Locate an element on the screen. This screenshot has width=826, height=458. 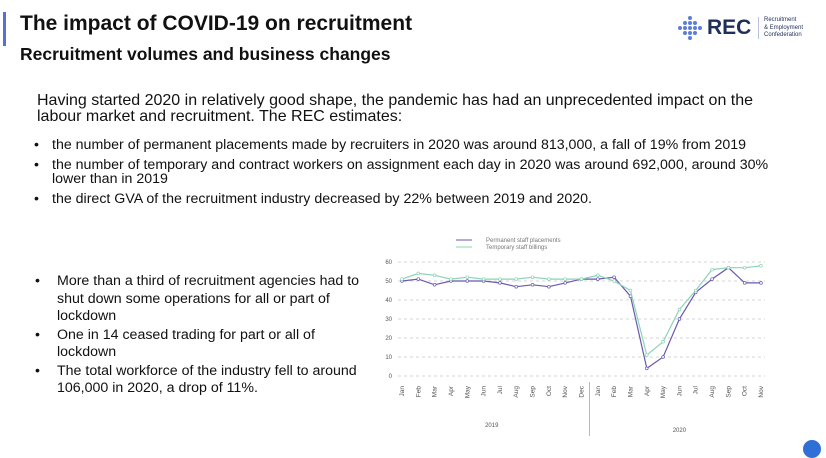
y-tick-label: 10 is located at coordinates (388, 358).